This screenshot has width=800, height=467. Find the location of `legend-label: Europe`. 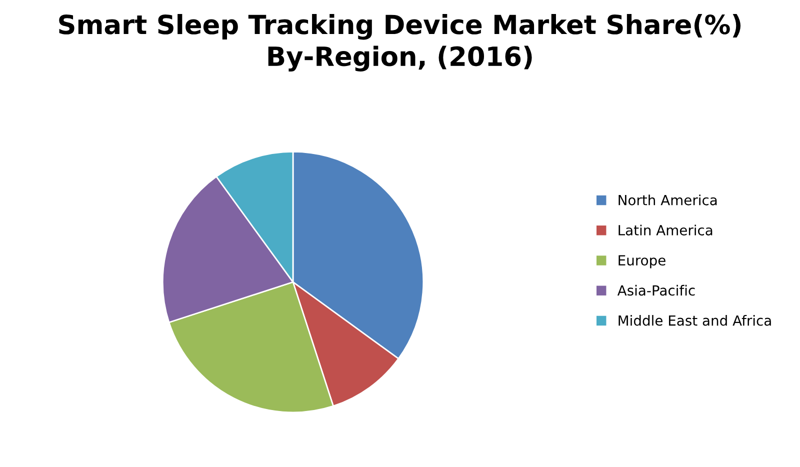

legend-label: Europe is located at coordinates (642, 261).